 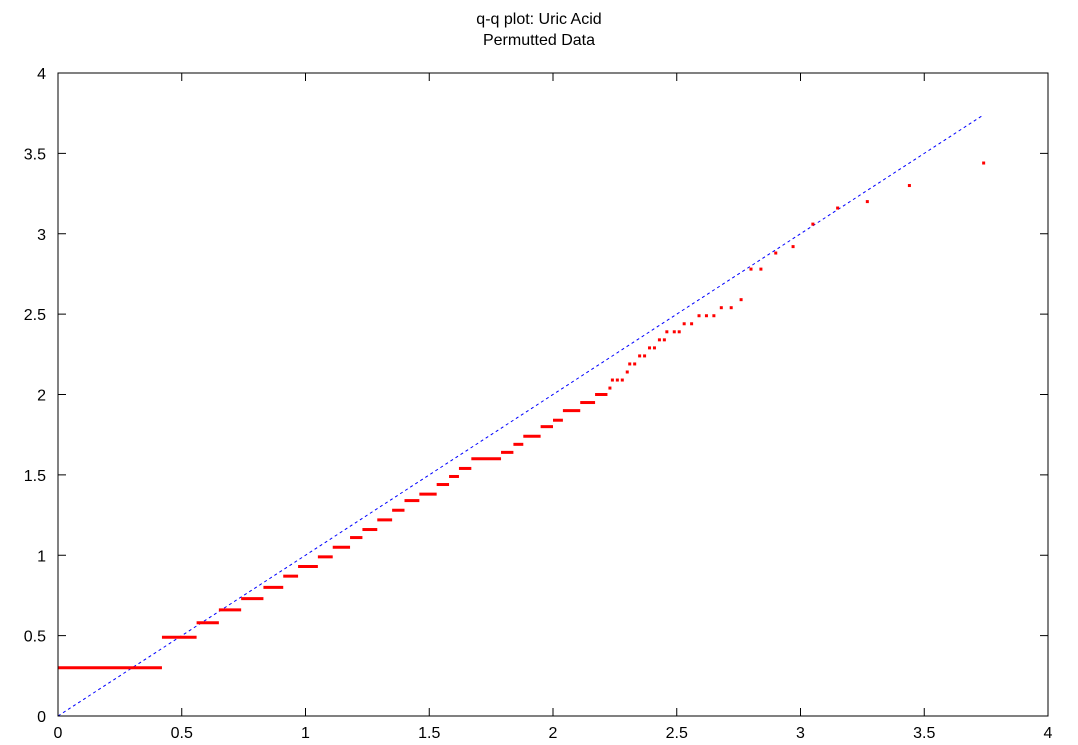 What do you see at coordinates (41, 235) in the screenshot?
I see `y-tick-label-6: 3` at bounding box center [41, 235].